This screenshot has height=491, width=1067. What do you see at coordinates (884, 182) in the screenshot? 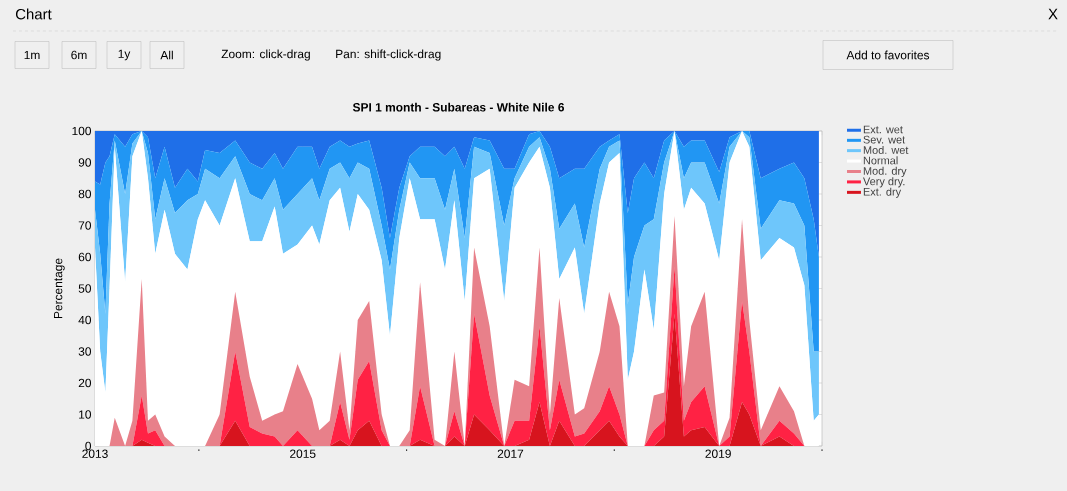
I see `legend-label: Very dry.` at bounding box center [884, 182].